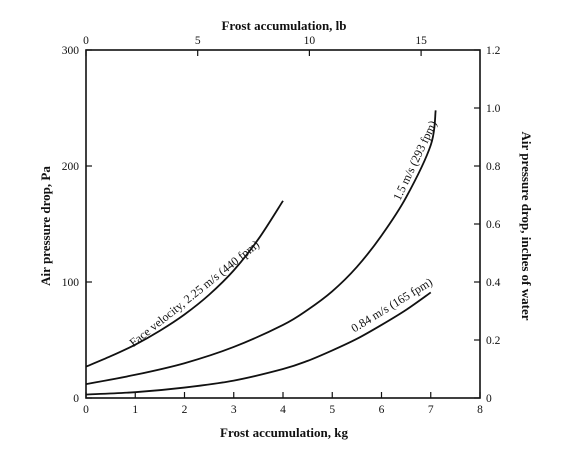 The height and width of the screenshot is (462, 562). I want to click on y-axis-title: Air pressure drop, Pa, so click(45, 226).